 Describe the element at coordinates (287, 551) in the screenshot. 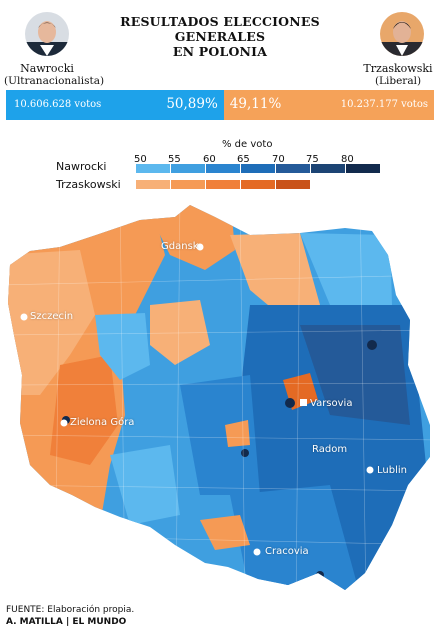

I see `city-label-cracovia: Cracovia` at that location.